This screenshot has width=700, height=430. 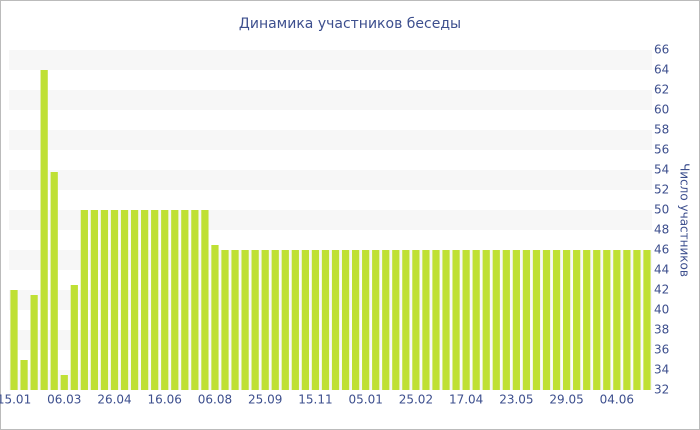 What do you see at coordinates (661, 330) in the screenshot?
I see `y-tick-label: 38` at bounding box center [661, 330].